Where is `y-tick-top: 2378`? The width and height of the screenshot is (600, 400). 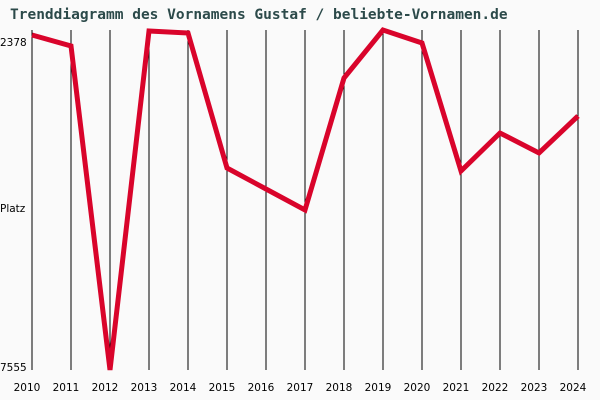
y-tick-top: 2378 is located at coordinates (13, 43).